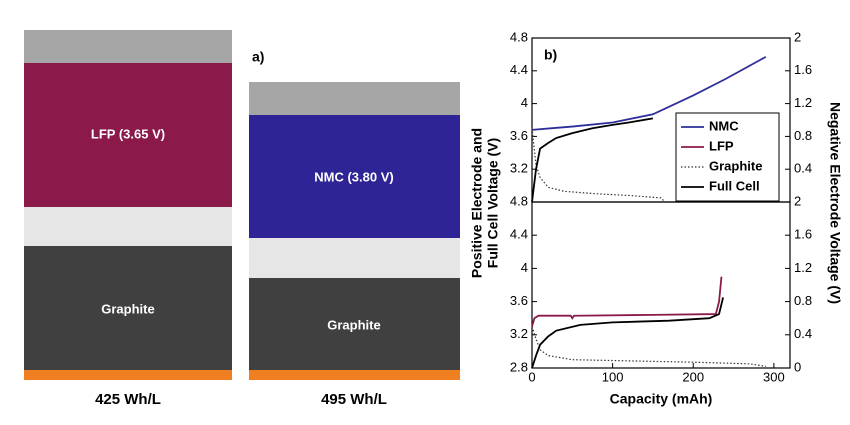  Describe the element at coordinates (128, 399) in the screenshot. I see `caption: 425 Wh/L` at that location.